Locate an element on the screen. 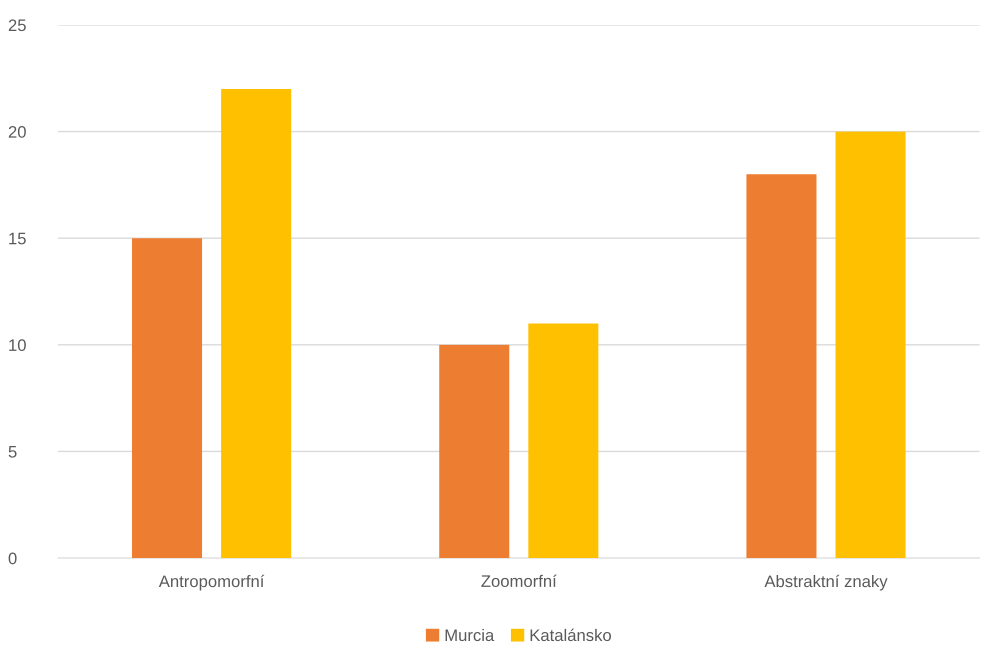 The width and height of the screenshot is (991, 652). legend-label: Katalánsko is located at coordinates (570, 635).